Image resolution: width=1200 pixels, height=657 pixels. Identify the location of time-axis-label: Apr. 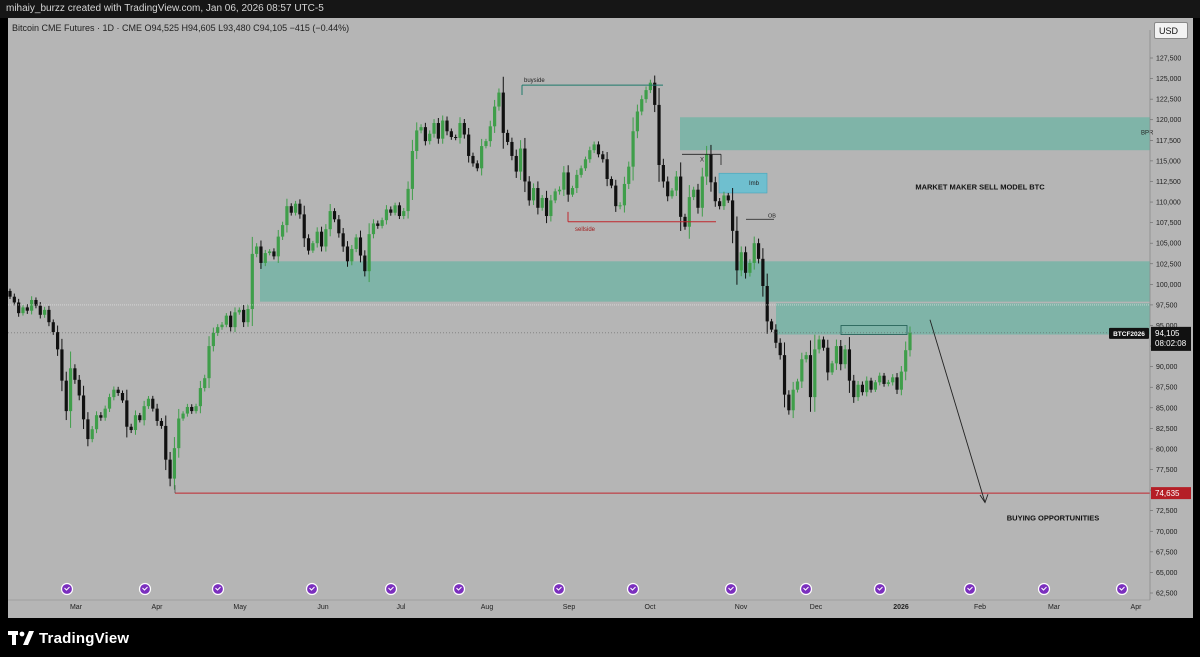
(1137, 607).